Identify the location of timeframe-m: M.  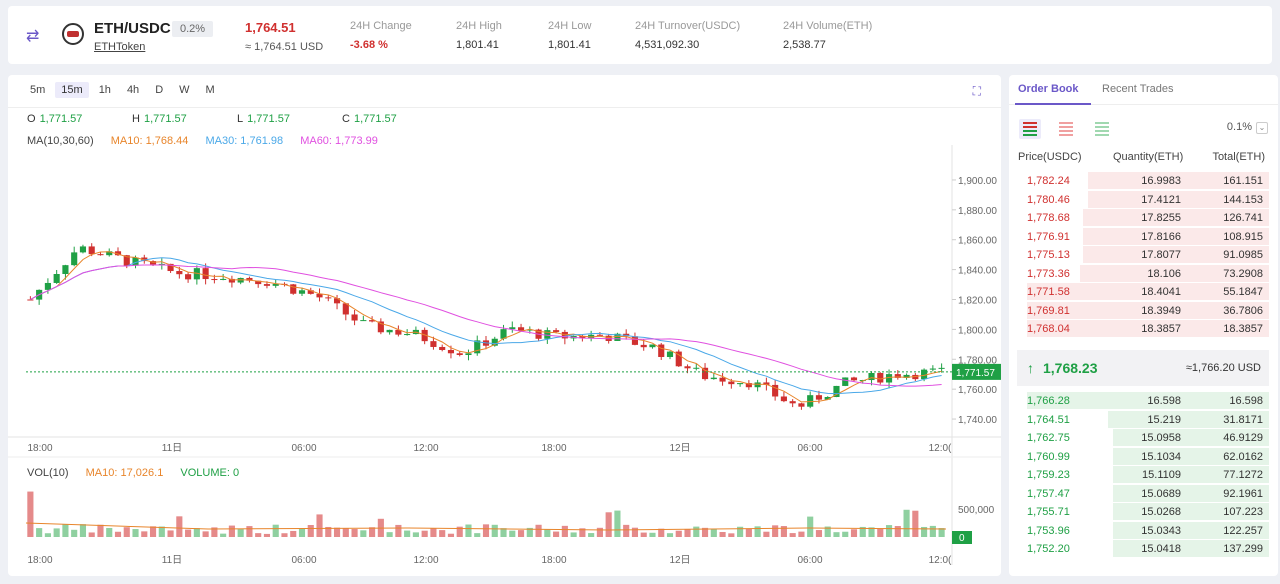
(210, 90).